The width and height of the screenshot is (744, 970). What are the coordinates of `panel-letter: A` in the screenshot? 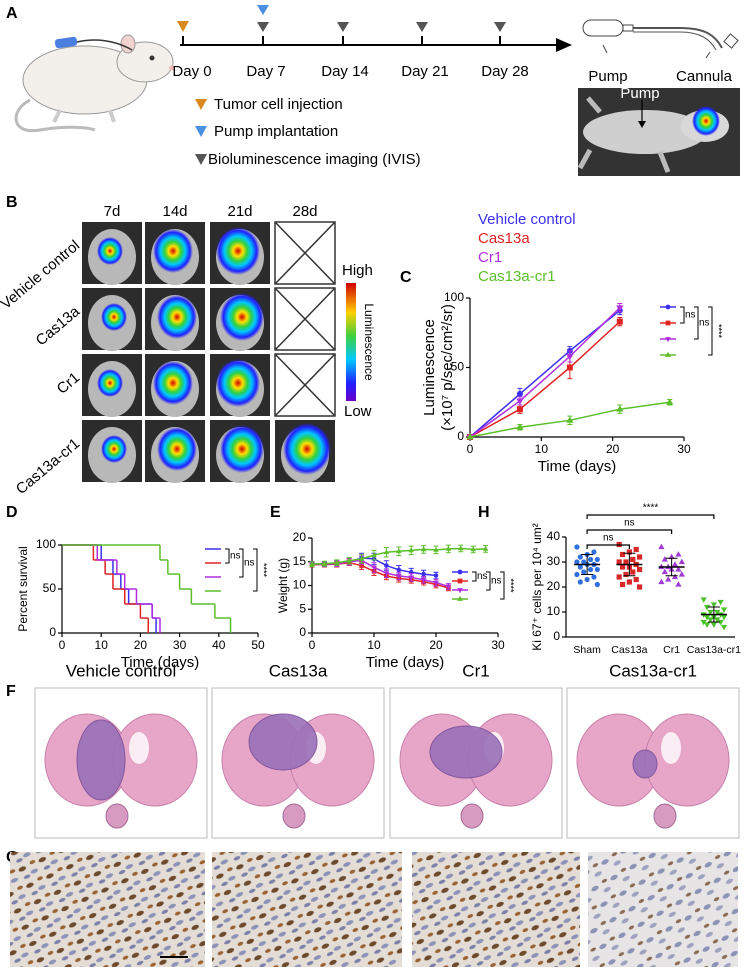 It's located at (12, 13).